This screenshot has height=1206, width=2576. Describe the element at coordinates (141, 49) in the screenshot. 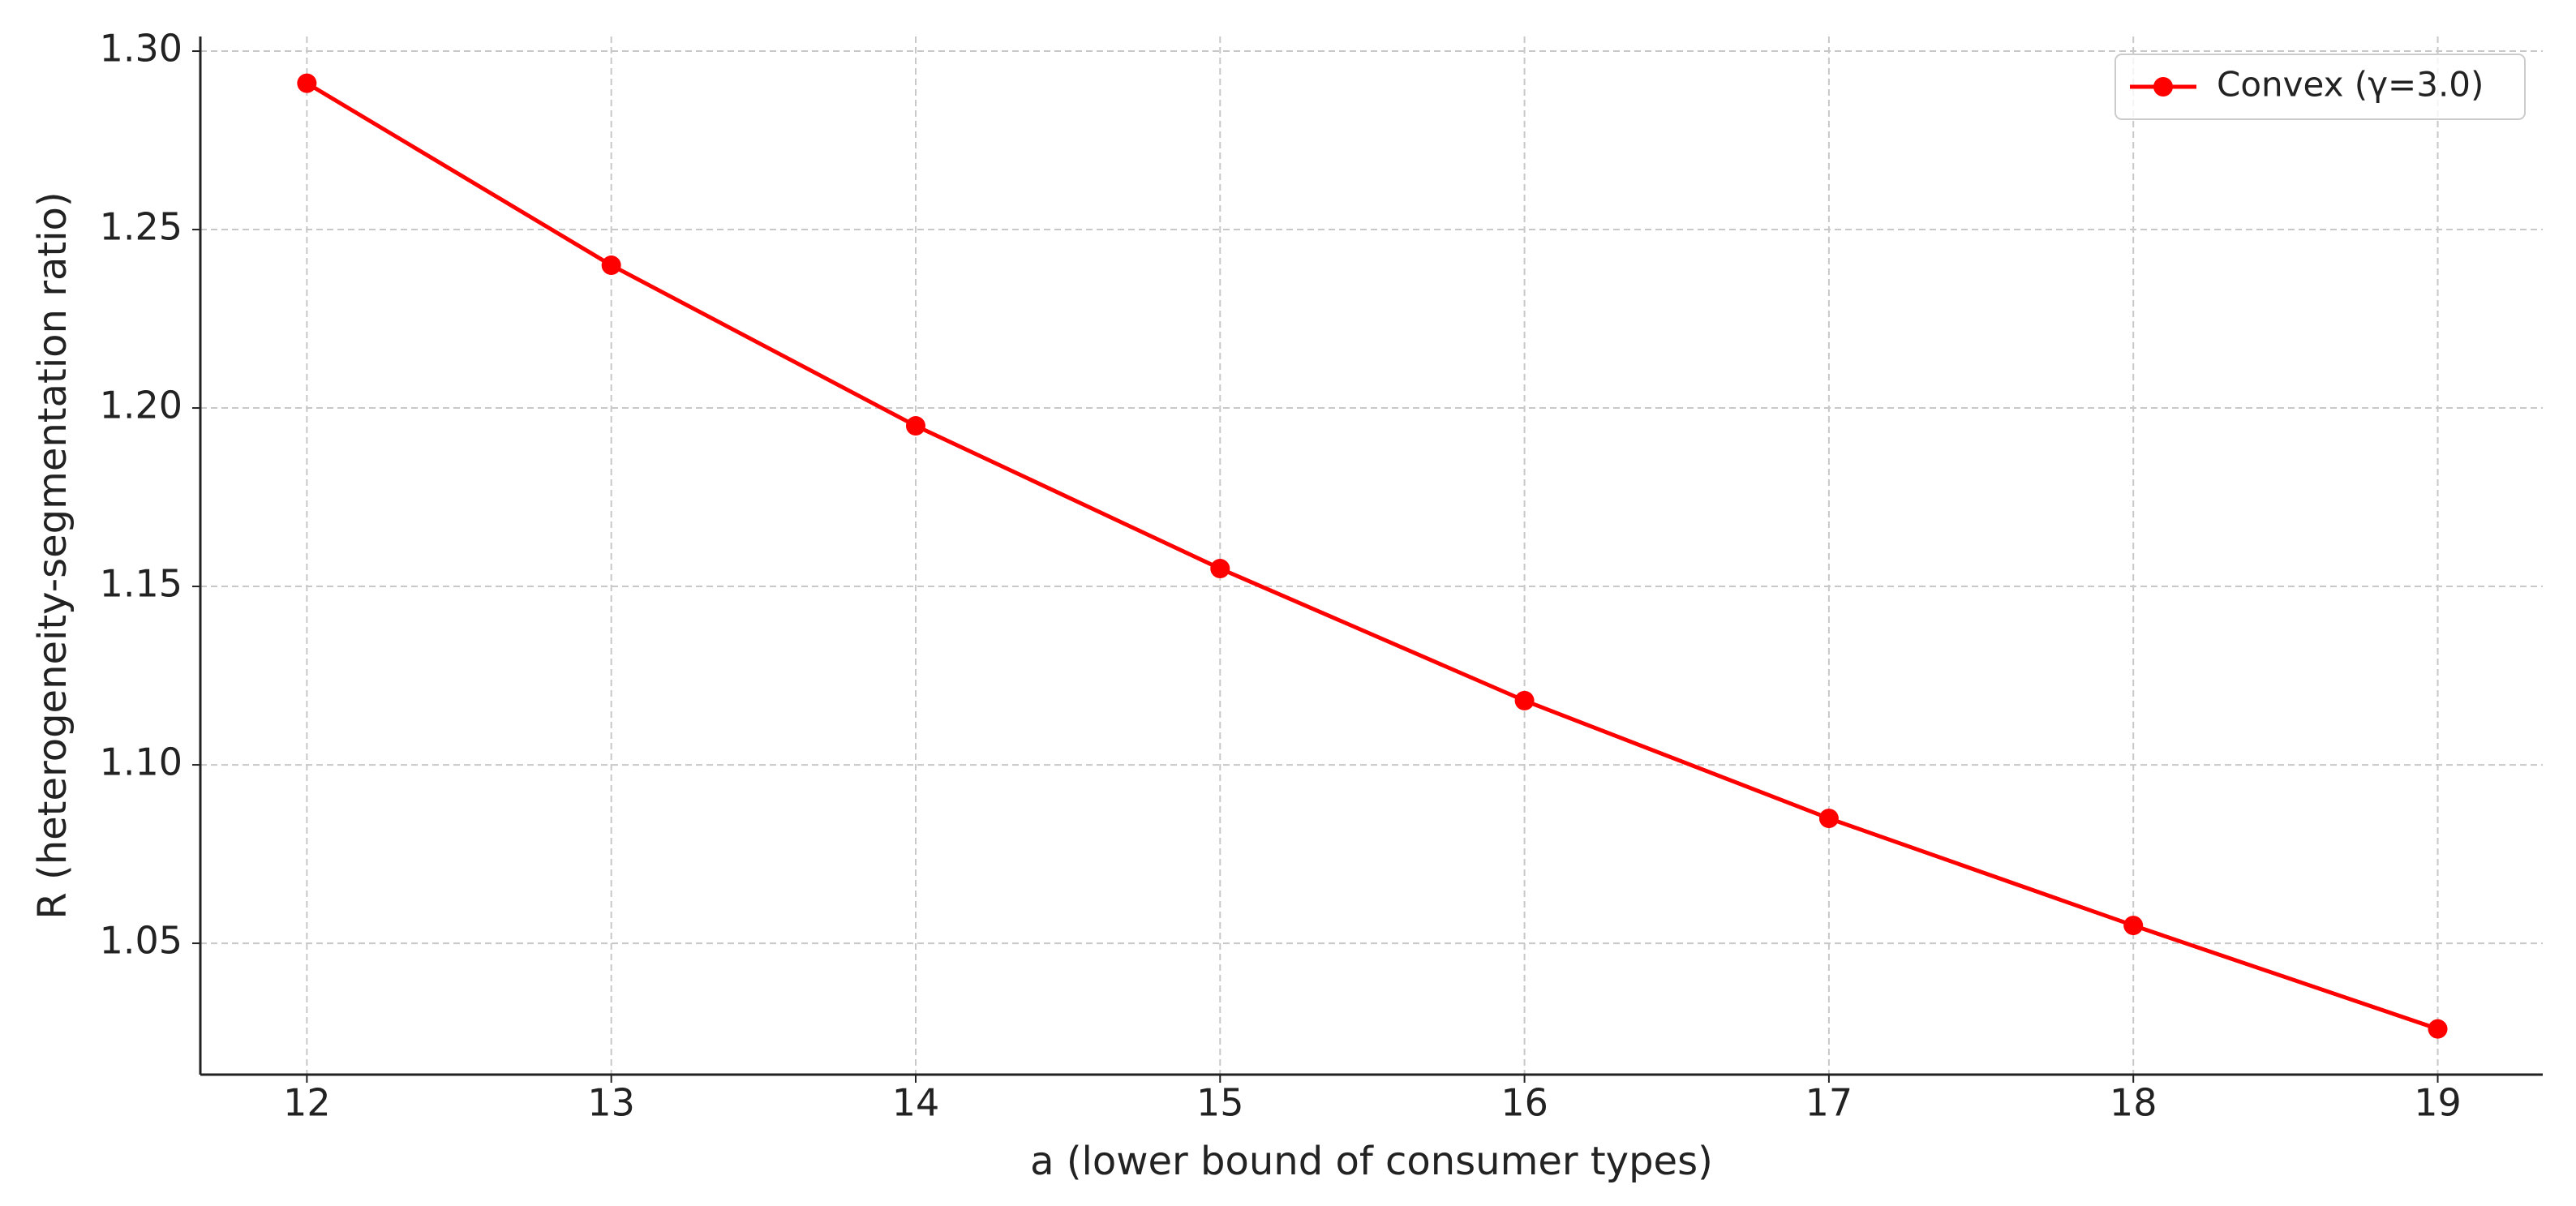

I see `y-tick-label: 1.30` at that location.